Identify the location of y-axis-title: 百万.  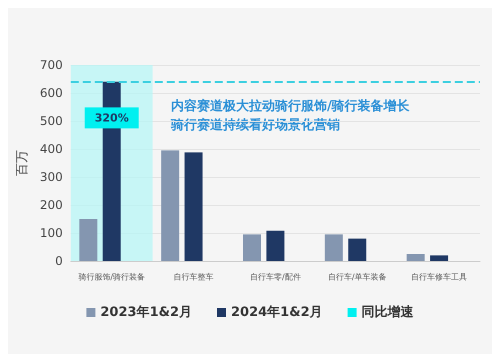
(22, 163).